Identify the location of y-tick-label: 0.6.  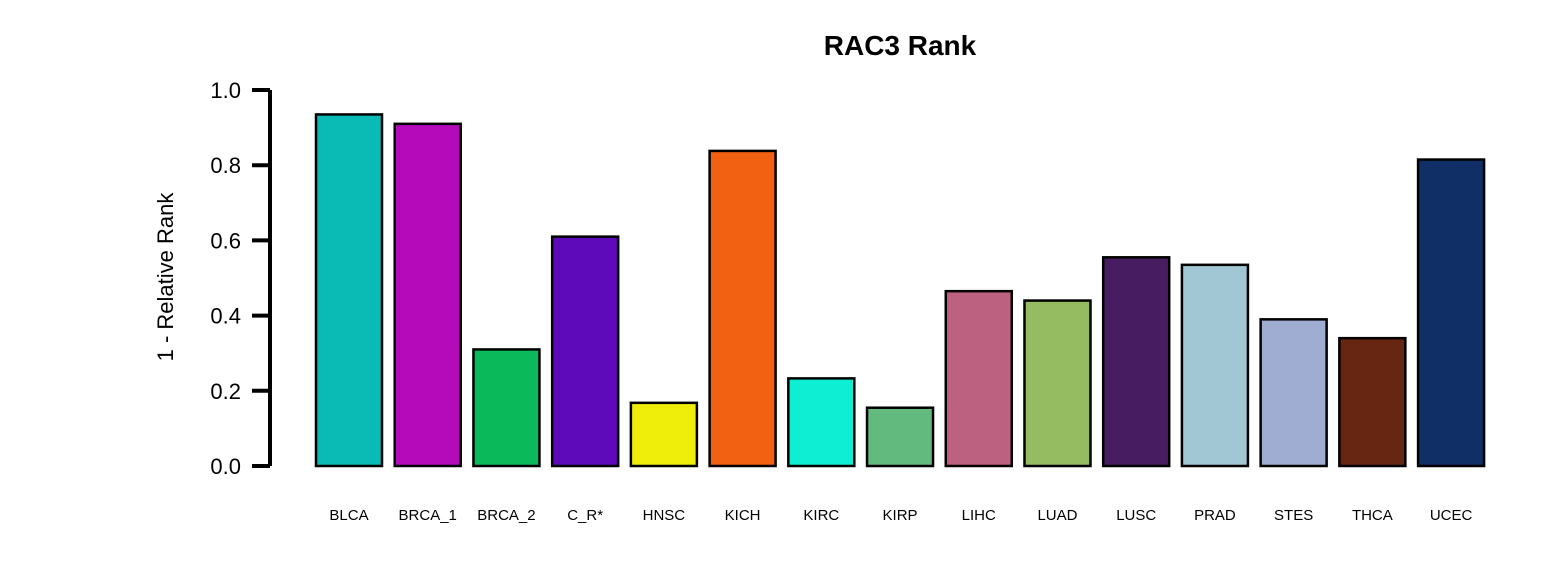
(225, 240).